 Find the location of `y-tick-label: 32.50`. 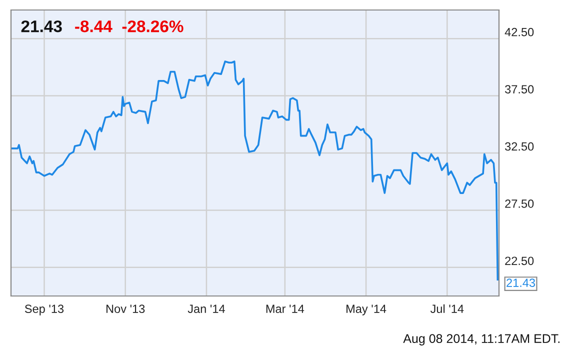

y-tick-label: 32.50 is located at coordinates (519, 146).